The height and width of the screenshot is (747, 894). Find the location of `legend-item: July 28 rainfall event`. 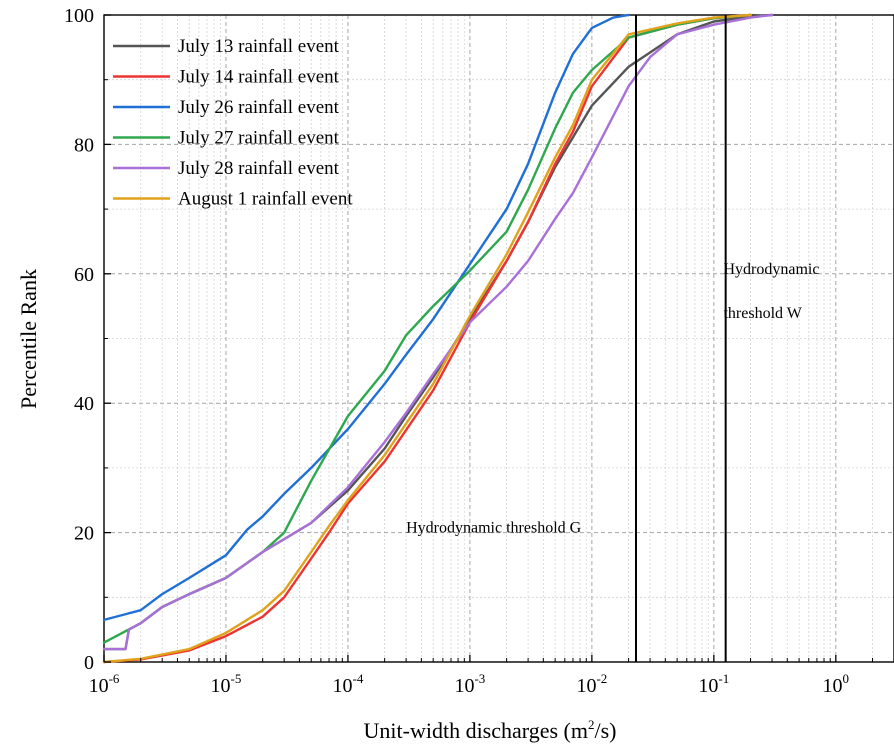

legend-item: July 28 rainfall event is located at coordinates (226, 168).